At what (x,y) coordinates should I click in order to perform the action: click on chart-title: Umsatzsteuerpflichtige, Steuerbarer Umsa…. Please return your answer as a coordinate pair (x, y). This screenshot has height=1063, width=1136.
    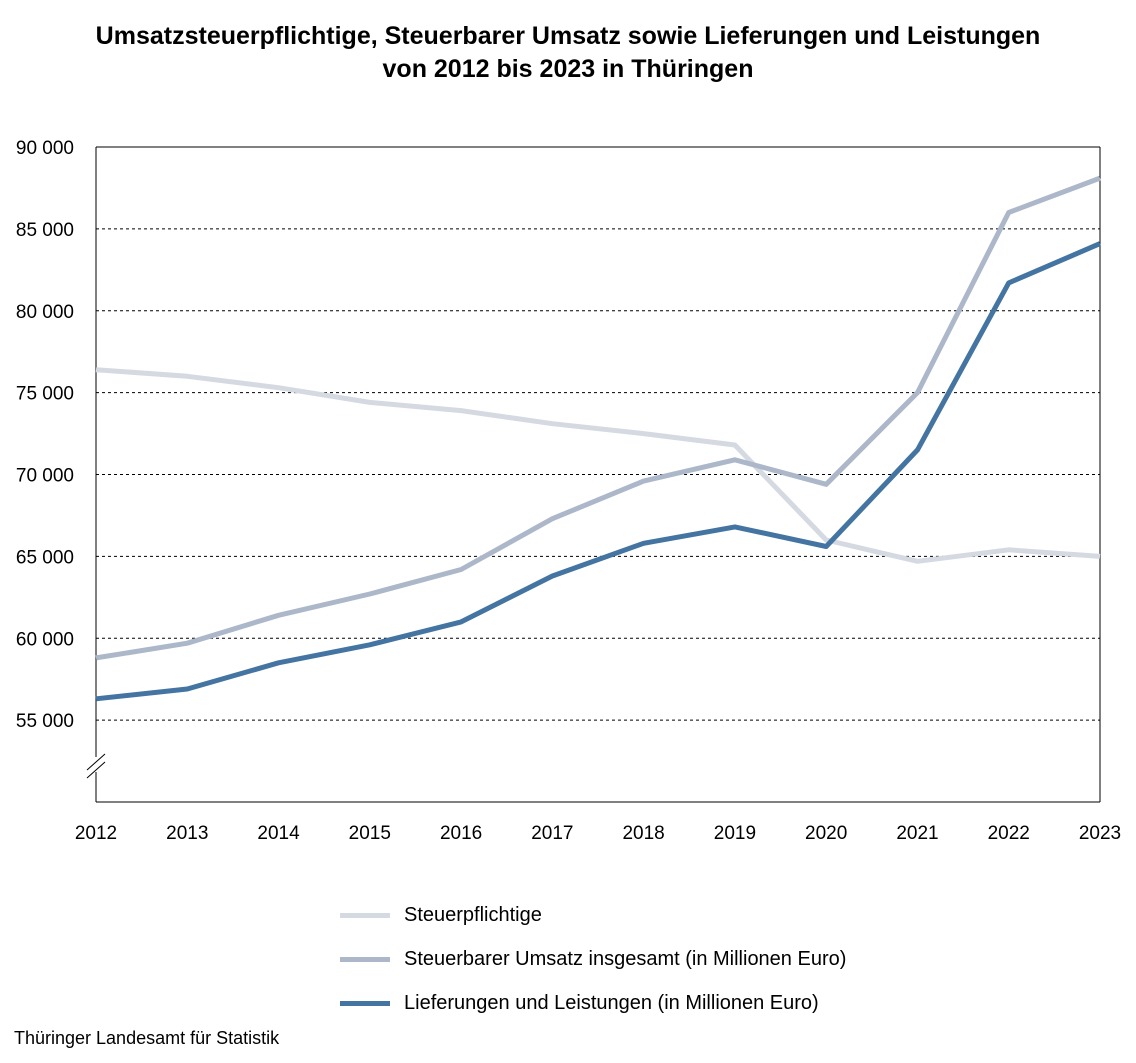
    Looking at the image, I should click on (568, 53).